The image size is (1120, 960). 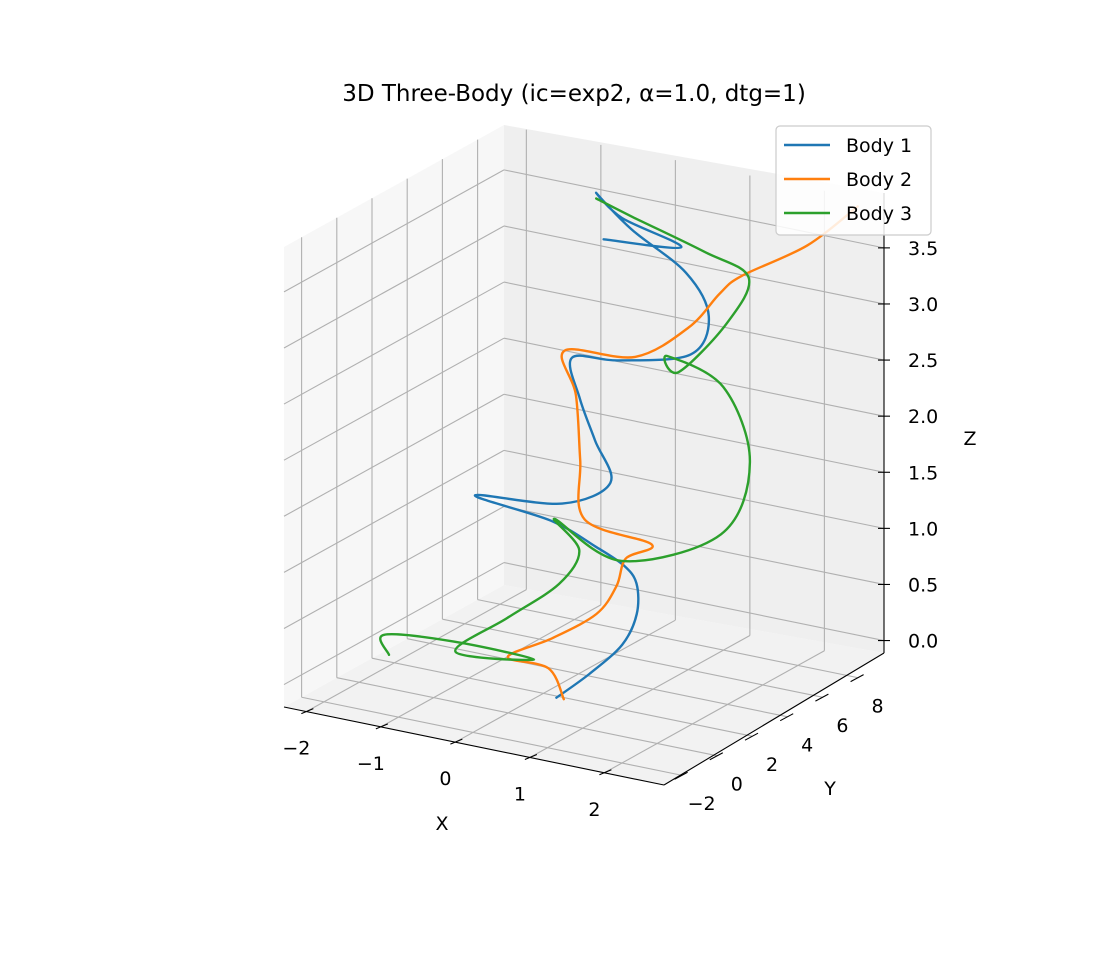 I want to click on z-tick-label: 2.5, so click(x=923, y=361).